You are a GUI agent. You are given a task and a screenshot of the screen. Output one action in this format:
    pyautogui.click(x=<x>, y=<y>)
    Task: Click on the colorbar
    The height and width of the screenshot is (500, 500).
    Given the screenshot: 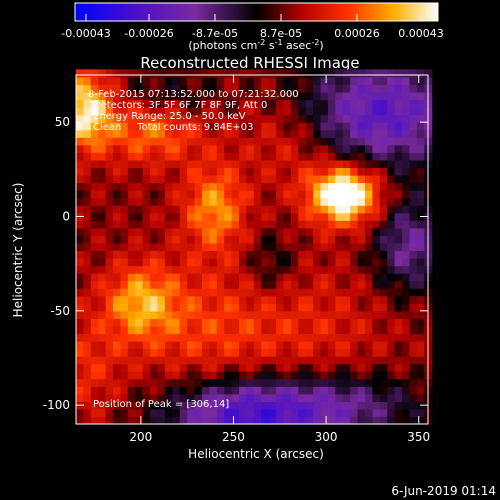 What is the action you would take?
    pyautogui.click(x=256, y=12)
    